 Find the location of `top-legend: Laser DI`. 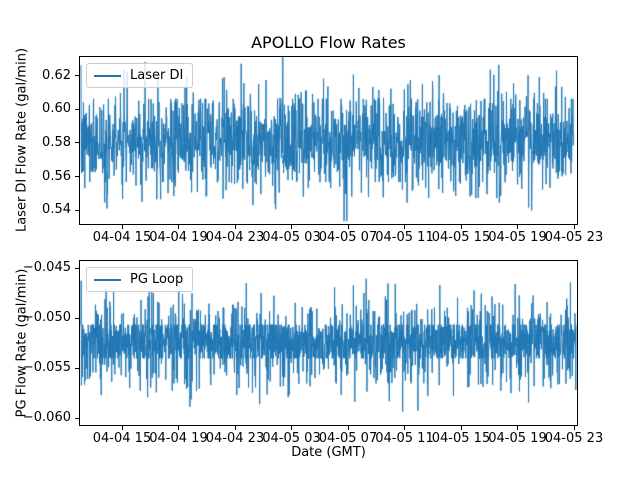

top-legend: Laser DI is located at coordinates (140, 75).